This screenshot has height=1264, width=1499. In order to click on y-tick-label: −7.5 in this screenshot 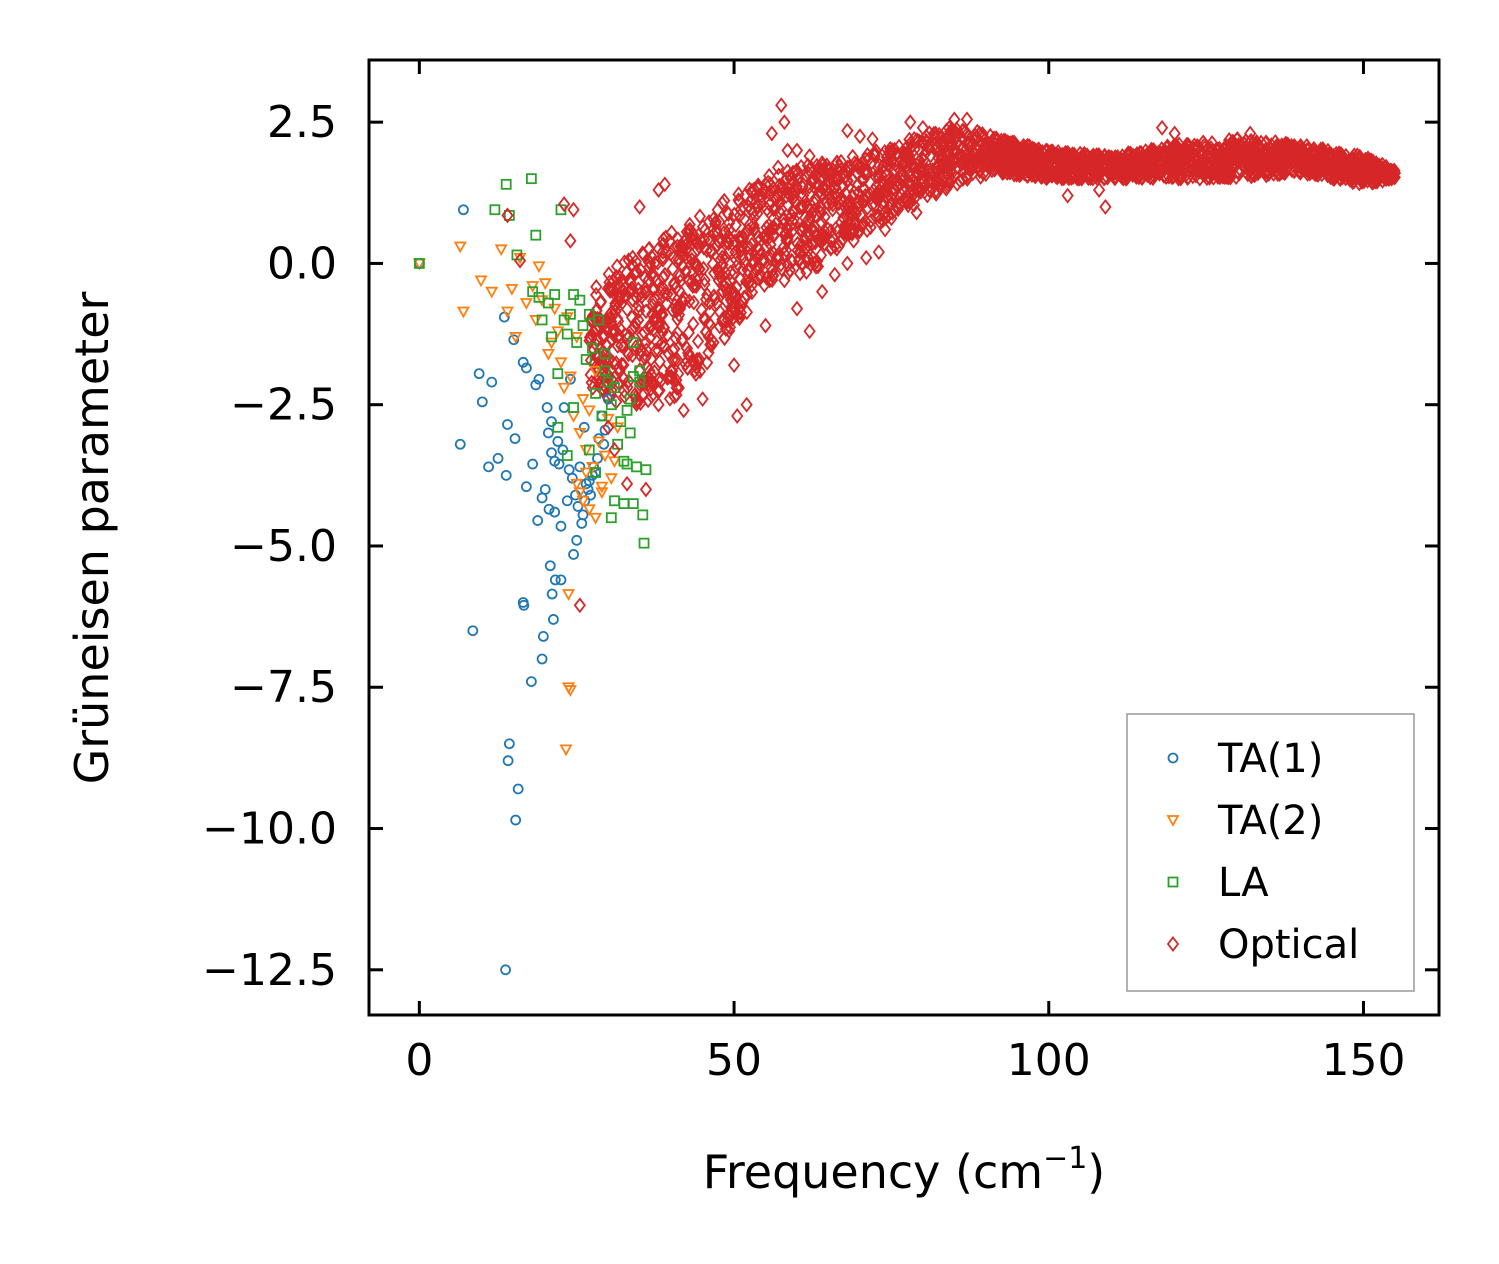, I will do `click(283, 687)`.